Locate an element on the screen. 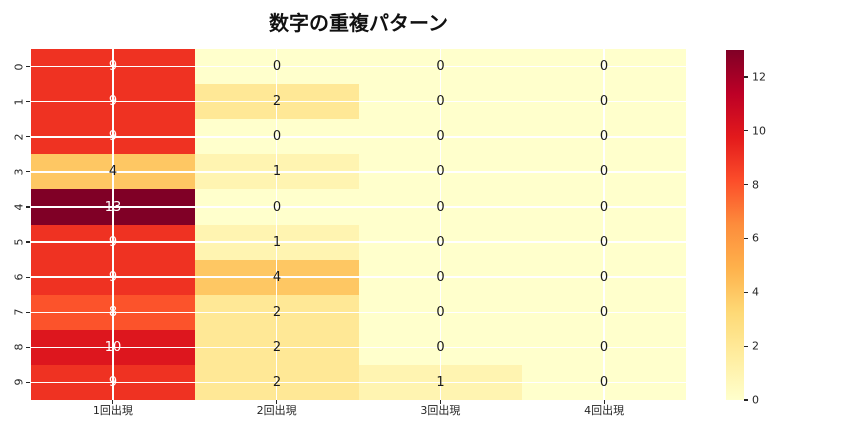 The height and width of the screenshot is (432, 864). y-tick-label: 8 is located at coordinates (19, 347).